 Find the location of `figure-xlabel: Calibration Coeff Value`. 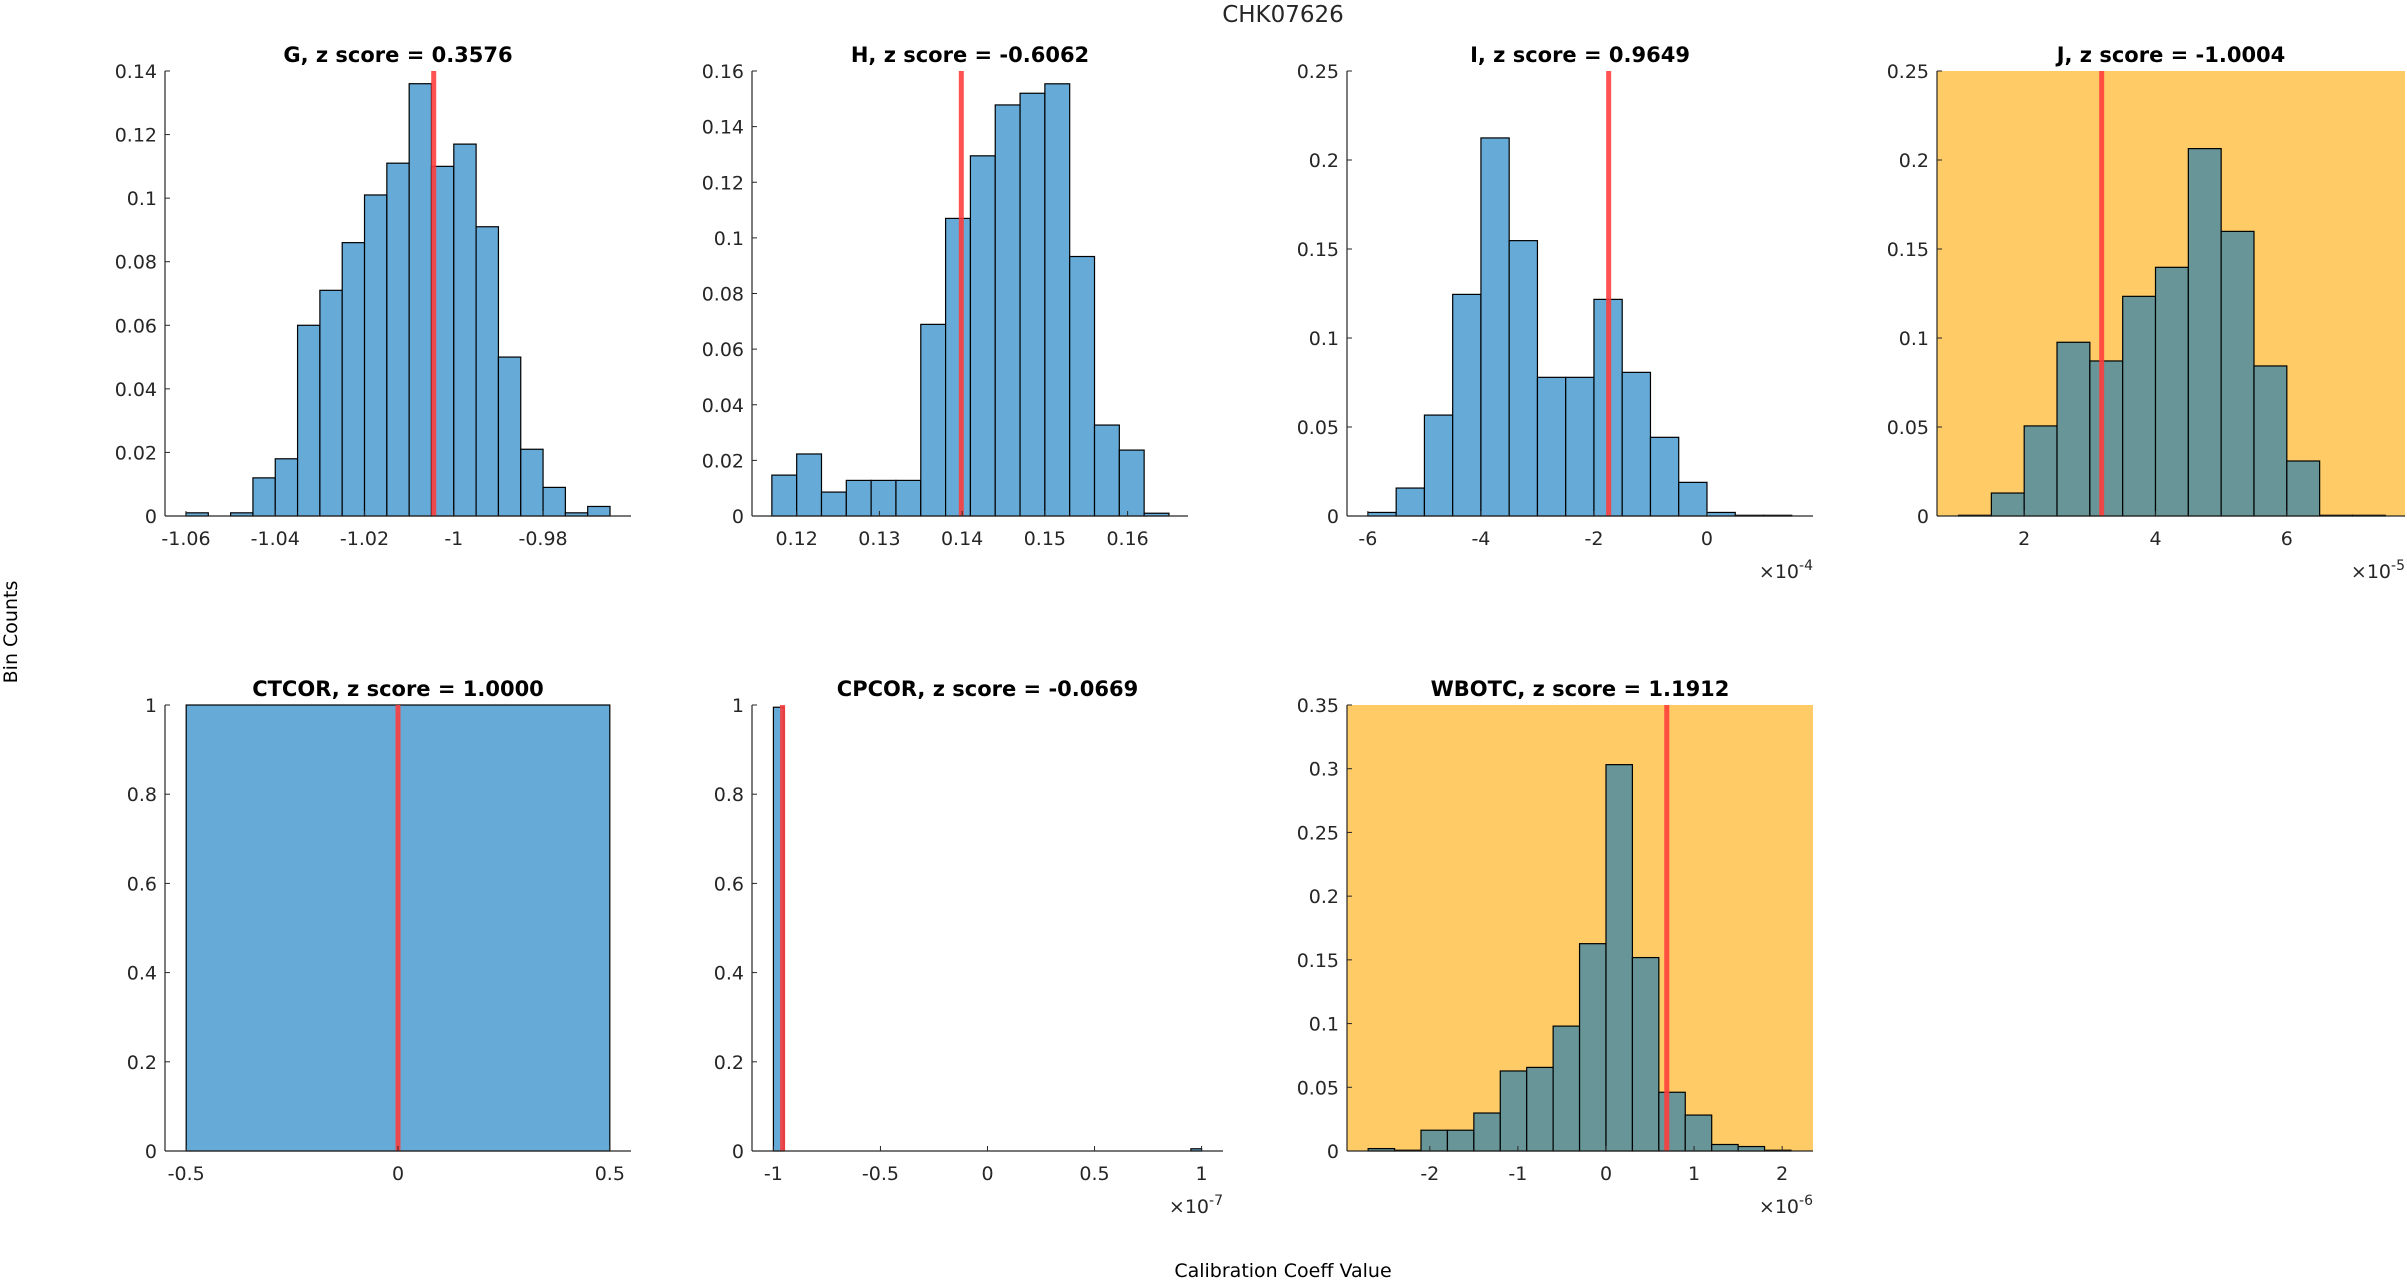

figure-xlabel: Calibration Coeff Value is located at coordinates (1282, 1270).